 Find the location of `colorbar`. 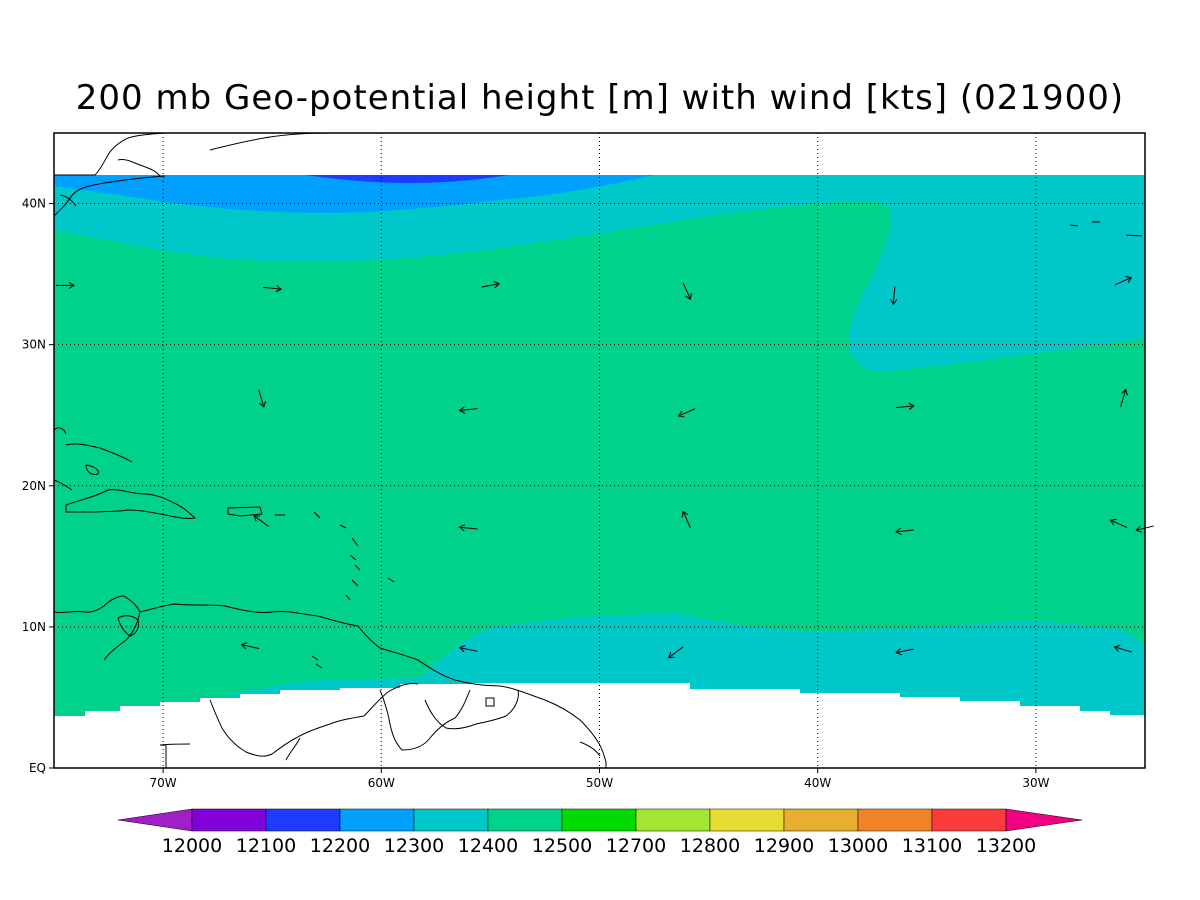

colorbar is located at coordinates (600, 820).